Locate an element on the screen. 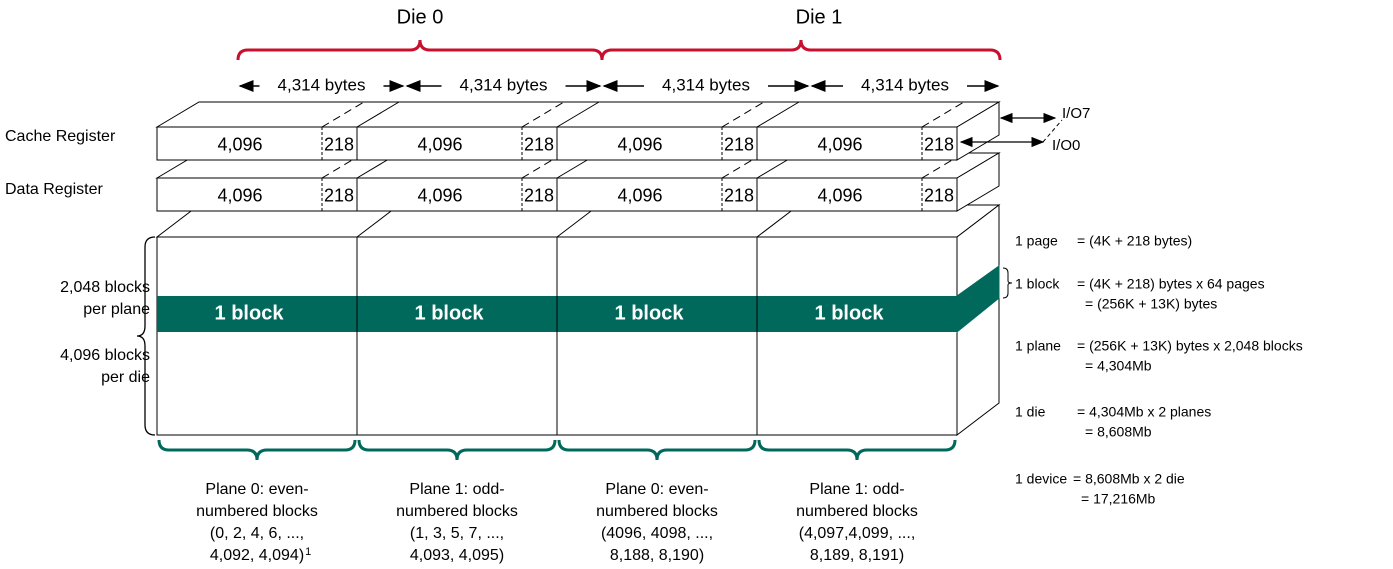  label: 8,189, 8,191) is located at coordinates (857, 555).